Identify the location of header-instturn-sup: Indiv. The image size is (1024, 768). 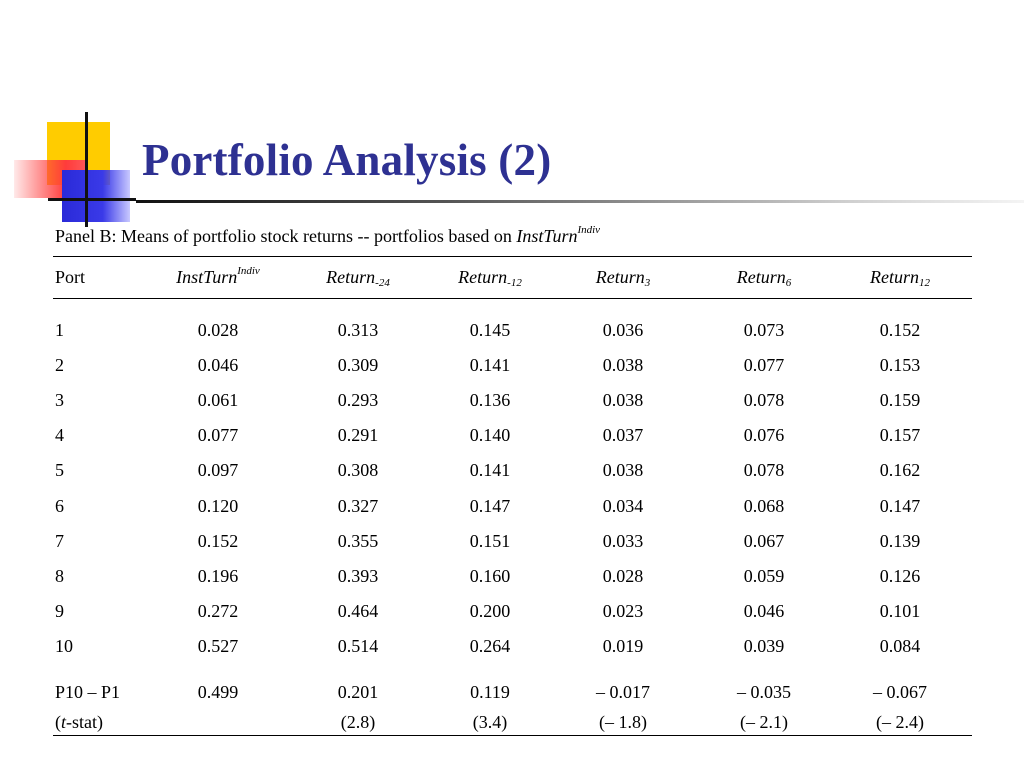
(248, 271).